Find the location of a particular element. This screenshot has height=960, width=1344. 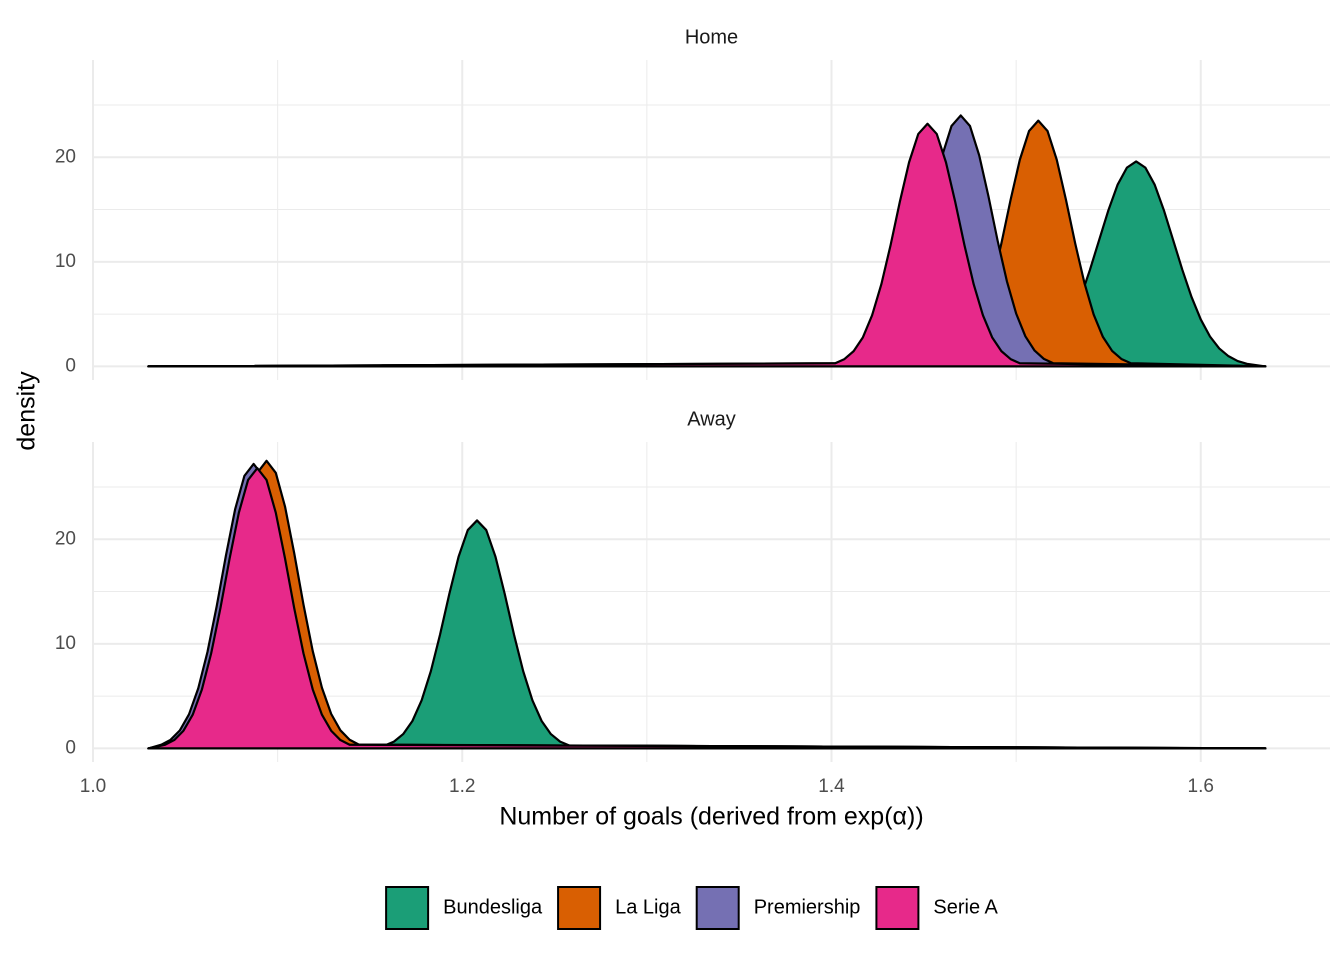

x-tick-label: 1.4 is located at coordinates (831, 786).